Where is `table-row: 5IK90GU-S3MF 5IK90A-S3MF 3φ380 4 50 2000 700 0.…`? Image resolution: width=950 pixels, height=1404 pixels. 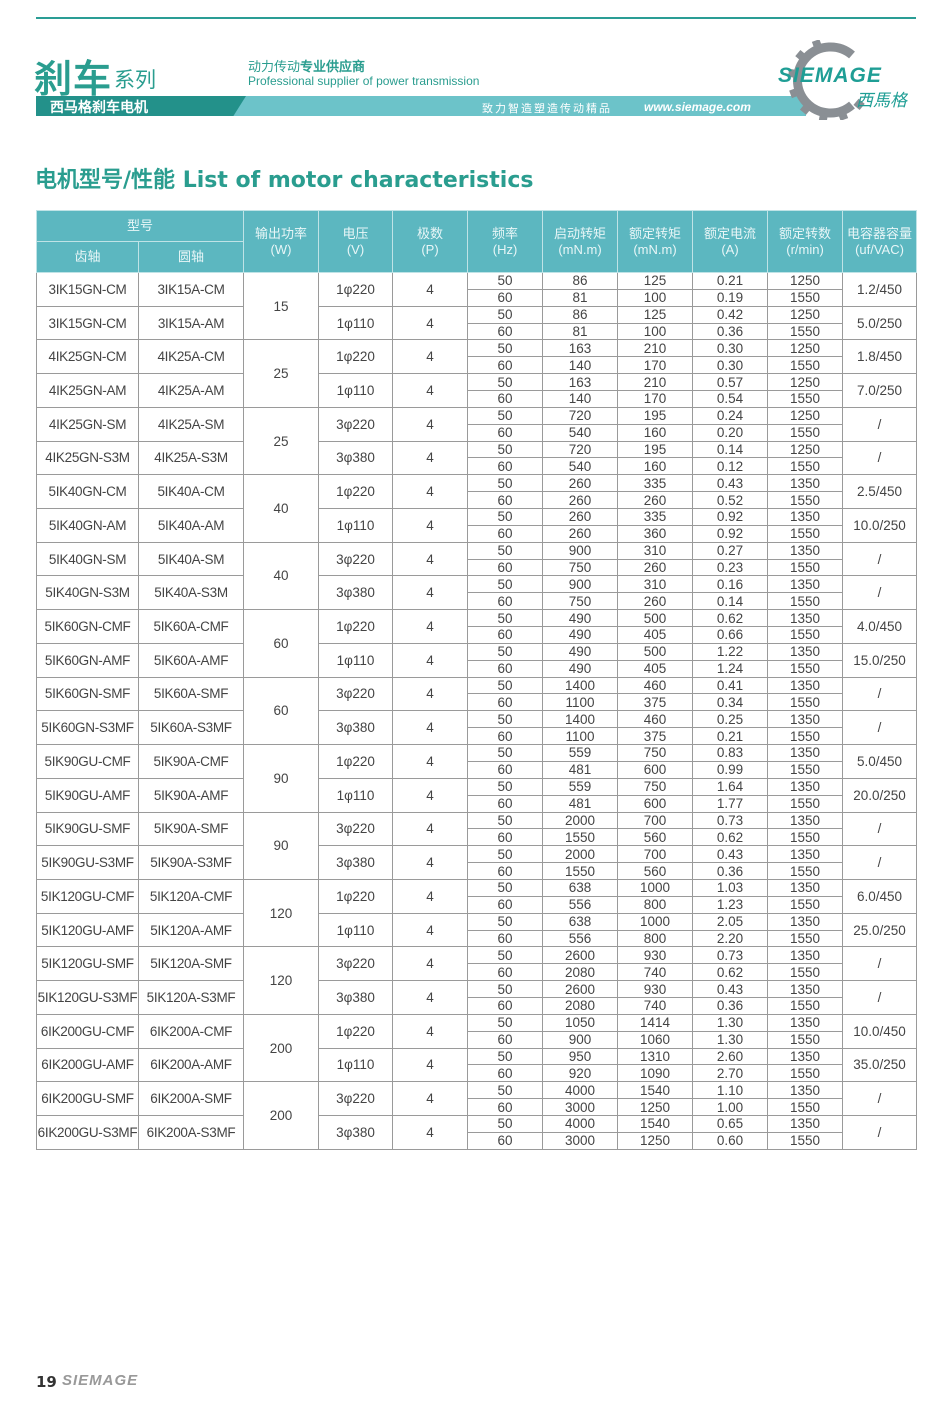 table-row: 5IK90GU-S3MF 5IK90A-S3MF 3φ380 4 50 2000 700 0.… is located at coordinates (477, 862).